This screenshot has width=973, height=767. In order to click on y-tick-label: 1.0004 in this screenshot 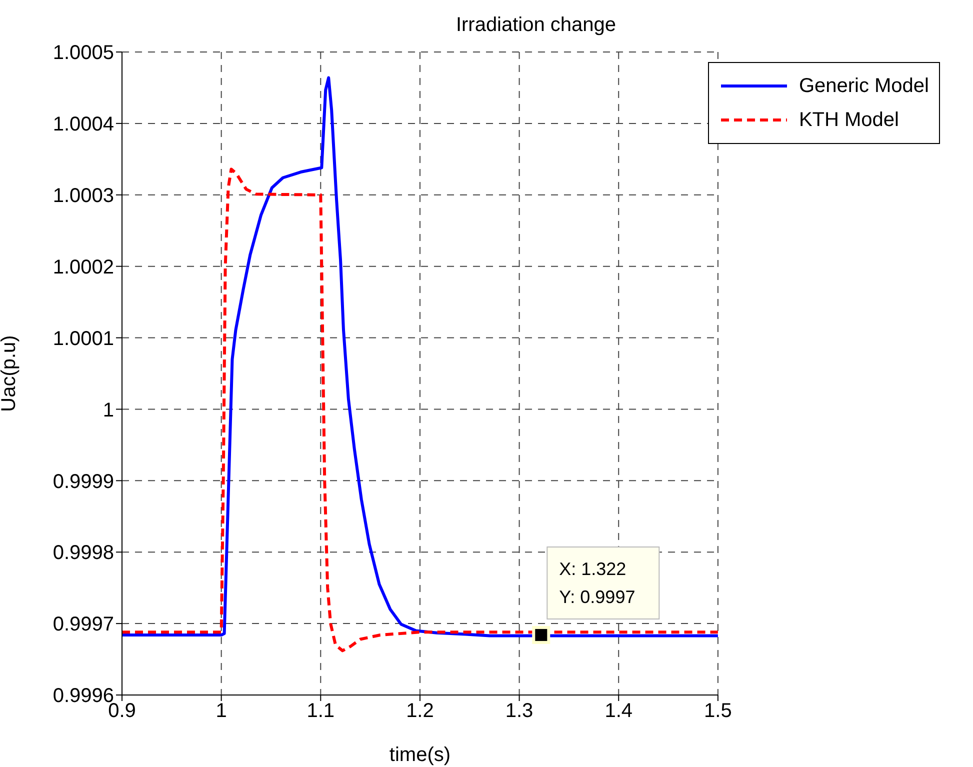, I will do `click(83, 125)`.